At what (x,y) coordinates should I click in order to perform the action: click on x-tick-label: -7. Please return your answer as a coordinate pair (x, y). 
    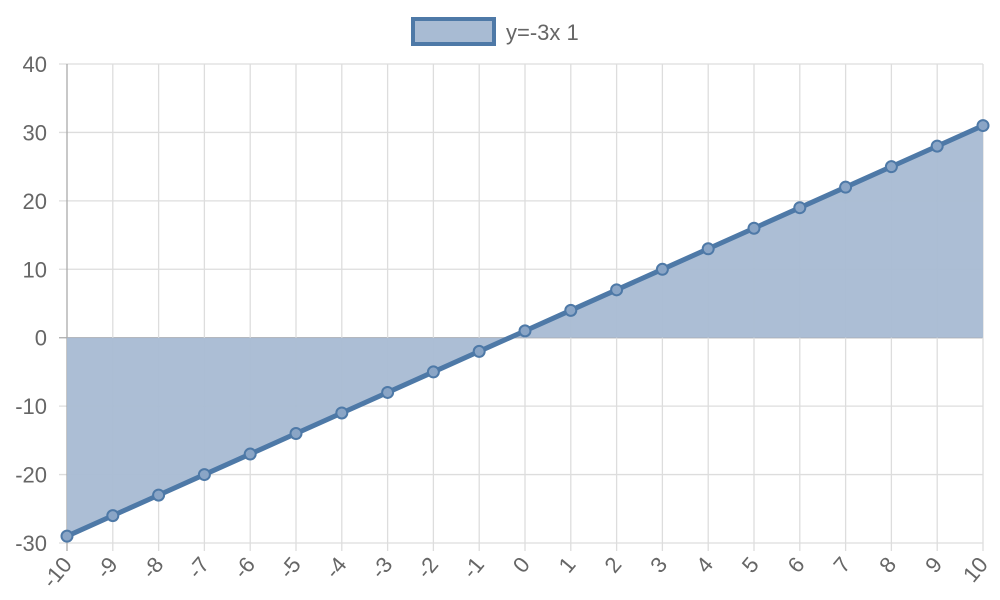
    Looking at the image, I should click on (199, 567).